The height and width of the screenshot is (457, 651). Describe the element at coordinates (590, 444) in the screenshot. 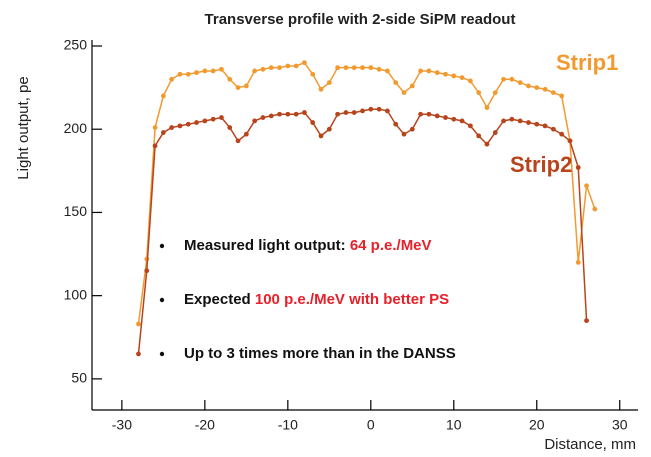

I see `x-axis-label: Distance, mm` at that location.